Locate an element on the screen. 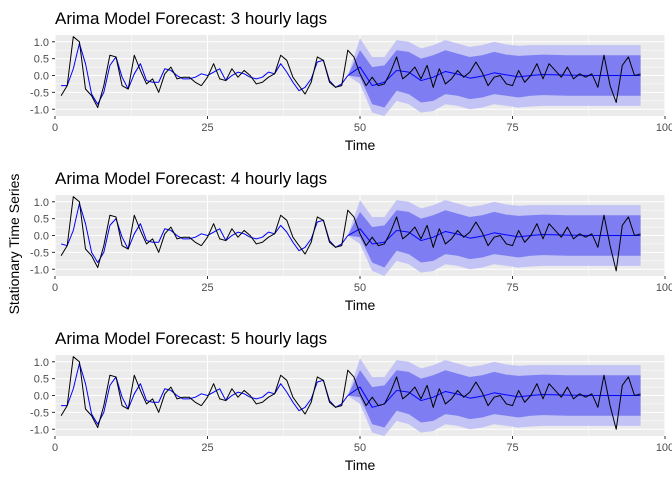 The image size is (672, 480). shared-y-axis-label: Stationary Time Series is located at coordinates (14, 244).